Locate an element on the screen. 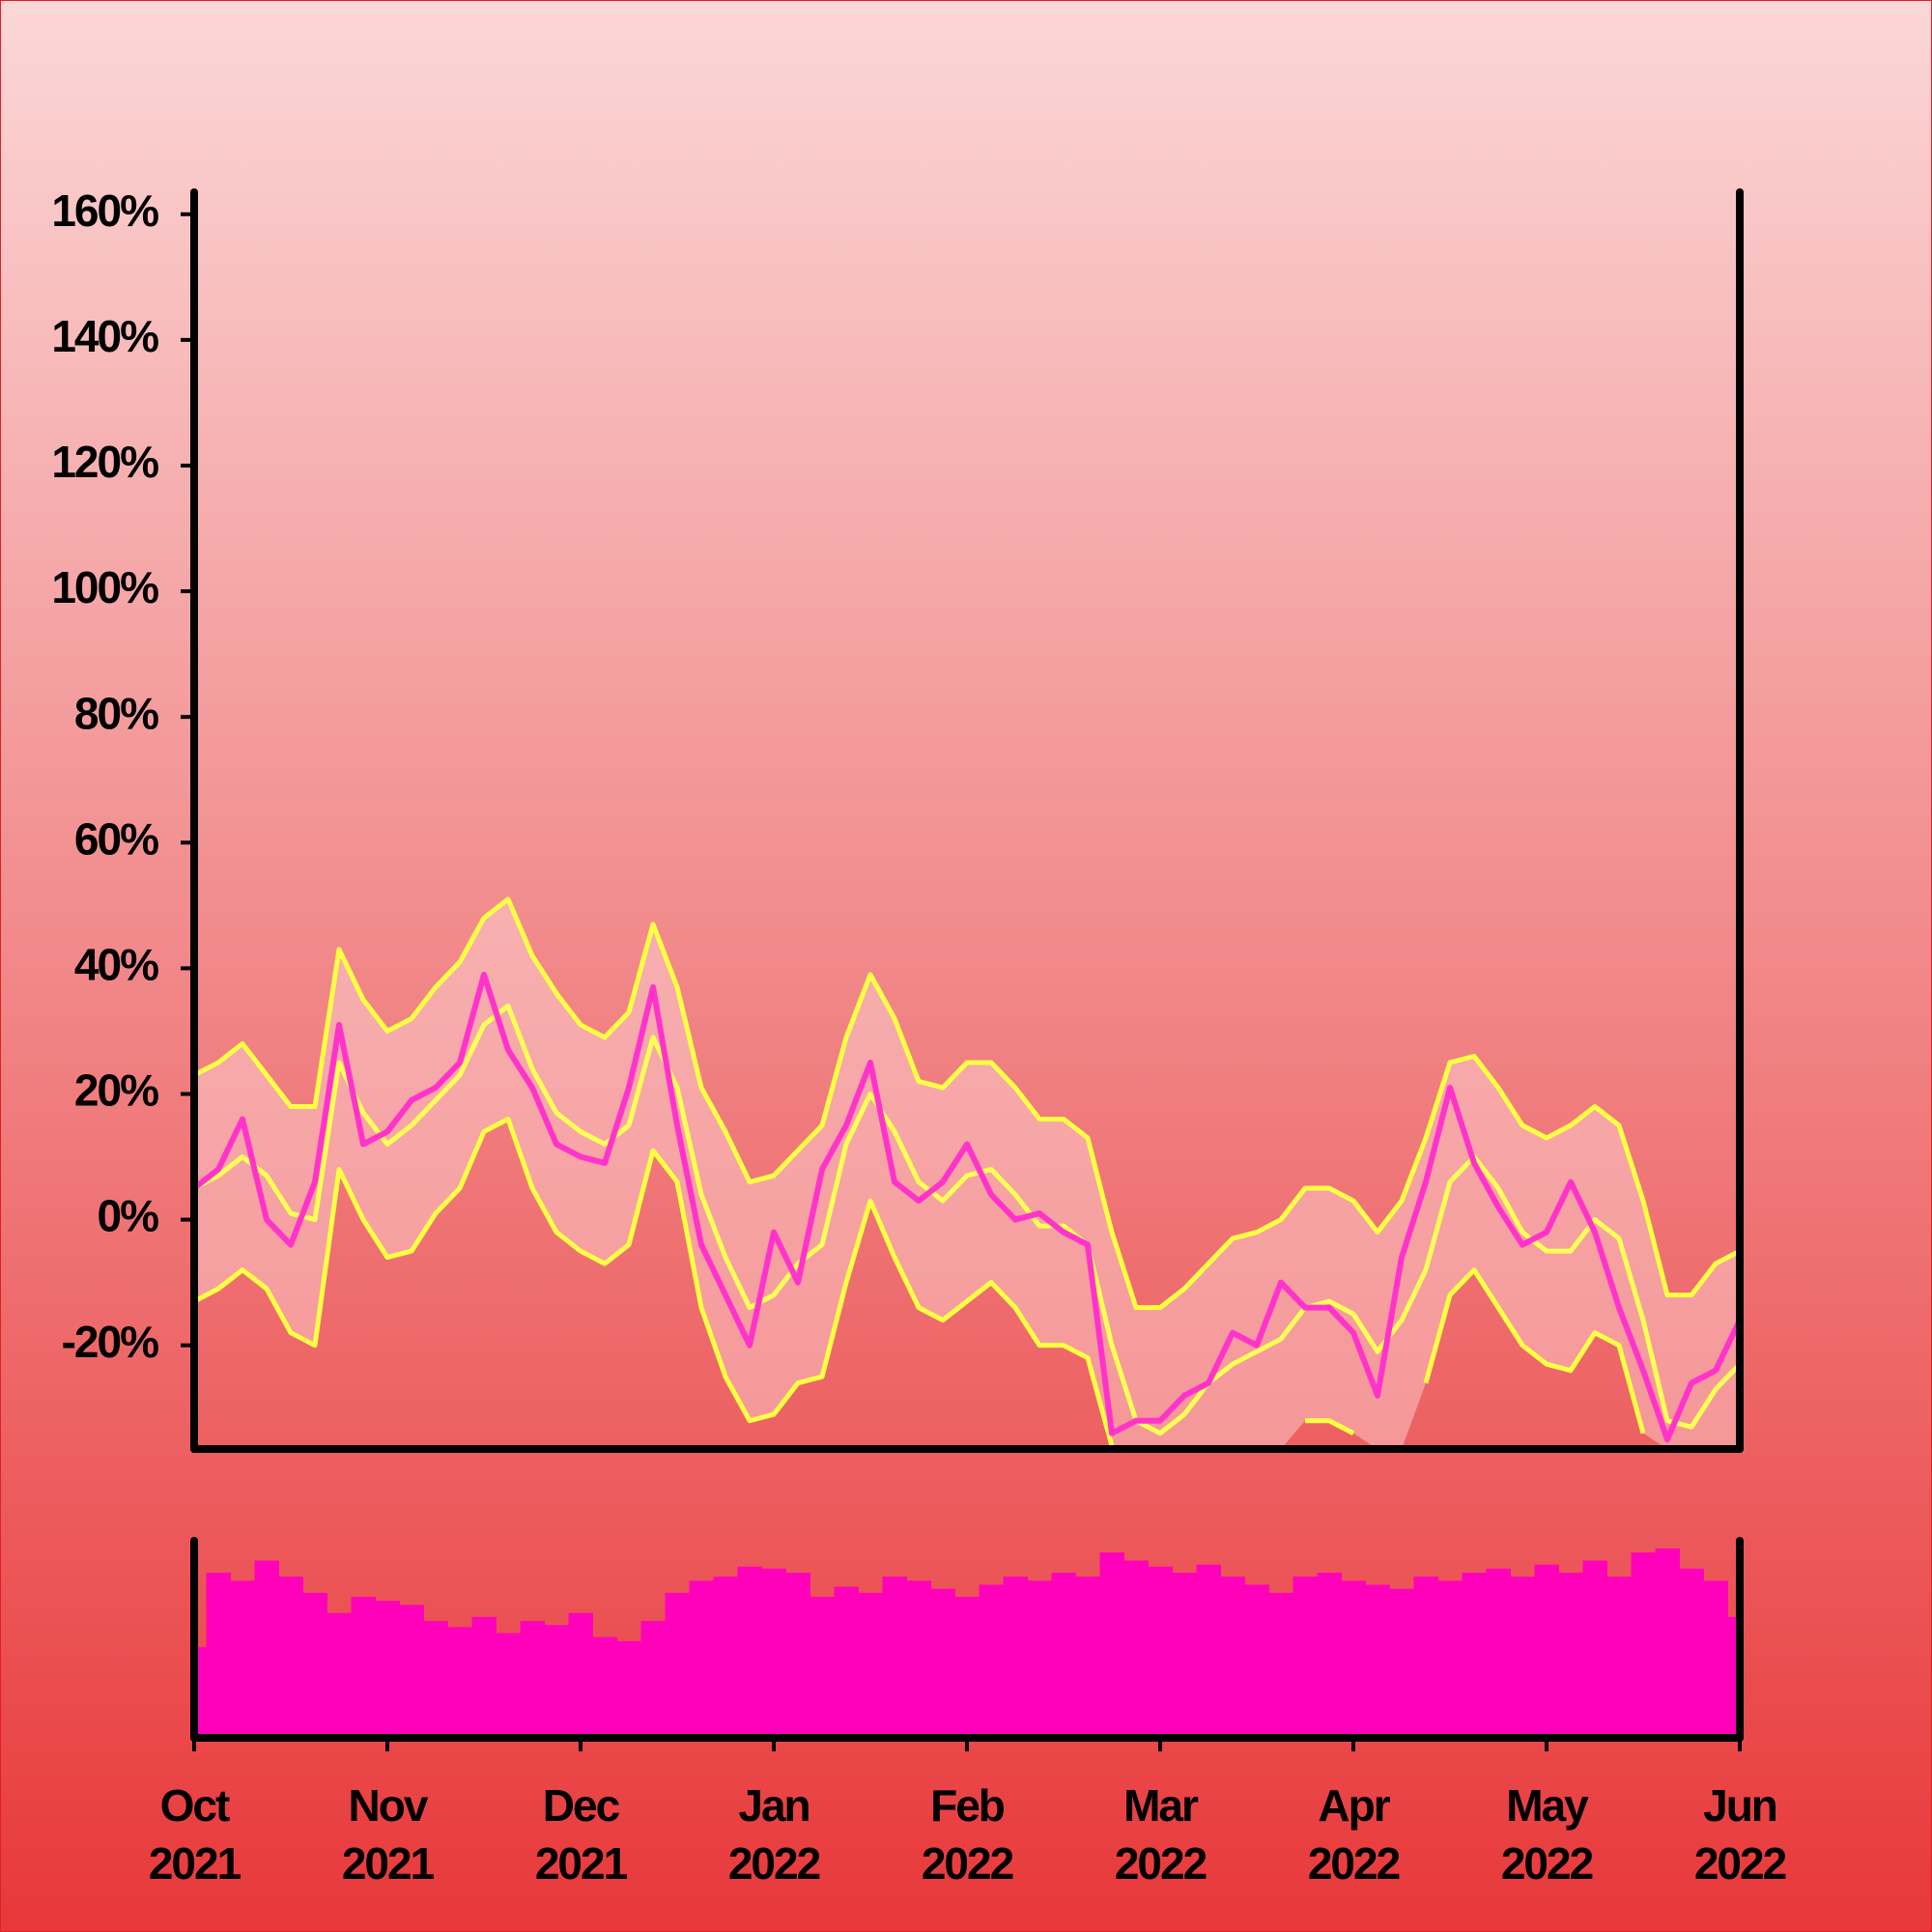  y-tick-label: 100% is located at coordinates (104, 587).